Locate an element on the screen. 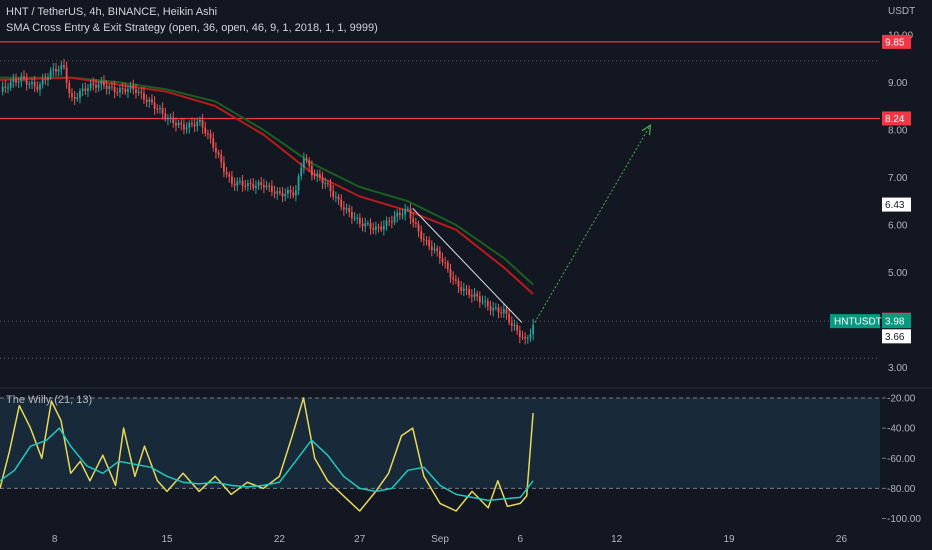 The image size is (932, 550). price-label: 3.98 is located at coordinates (895, 322).